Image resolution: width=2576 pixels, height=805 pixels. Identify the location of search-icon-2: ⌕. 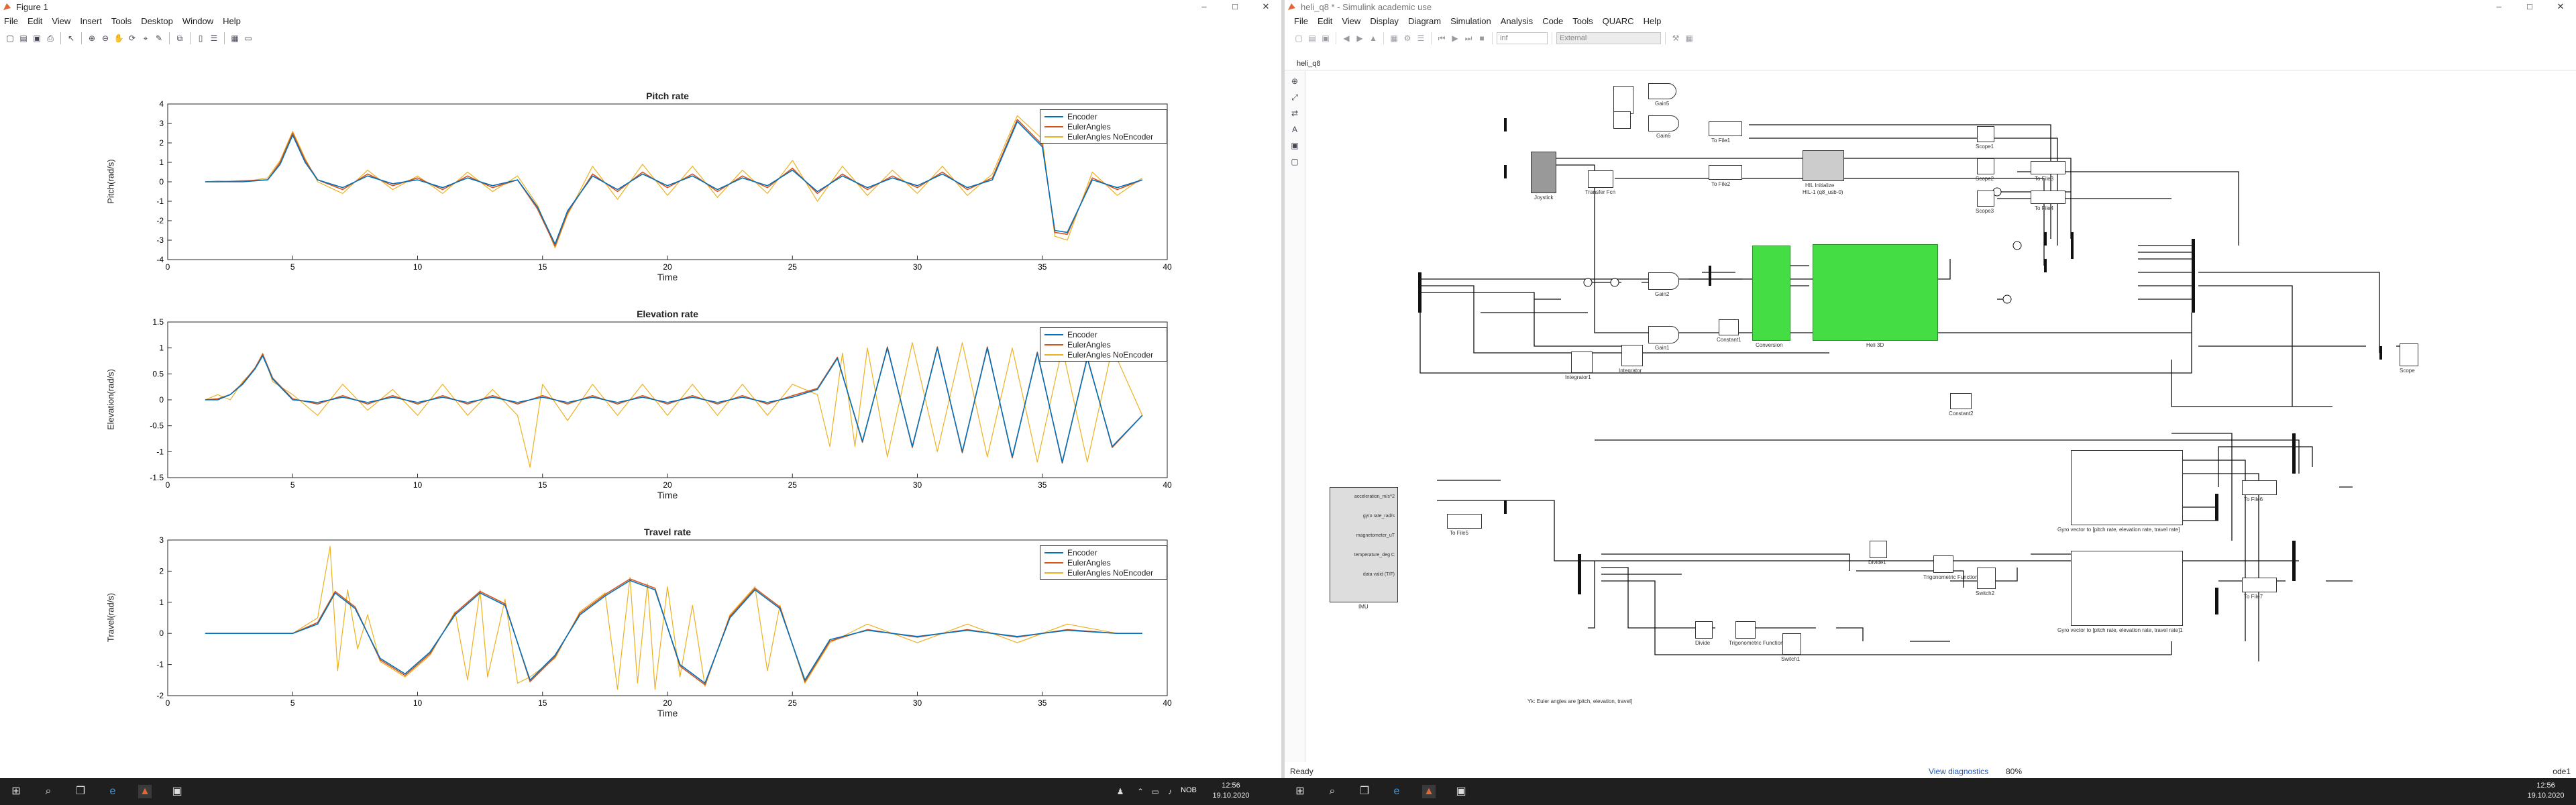
(1332, 791).